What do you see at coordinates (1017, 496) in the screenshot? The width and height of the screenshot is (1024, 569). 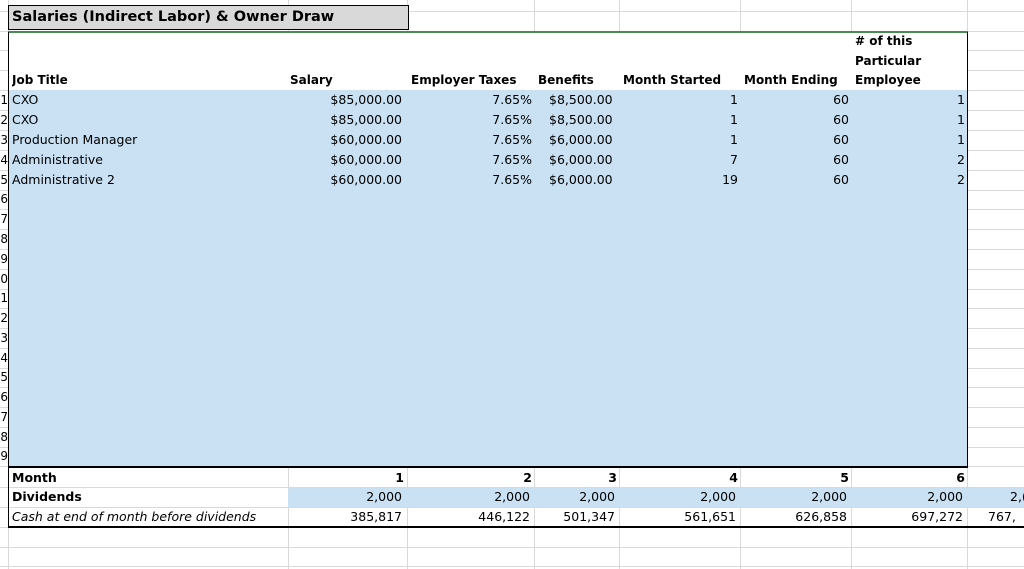 I see `dividend-cell: 2,(` at bounding box center [1017, 496].